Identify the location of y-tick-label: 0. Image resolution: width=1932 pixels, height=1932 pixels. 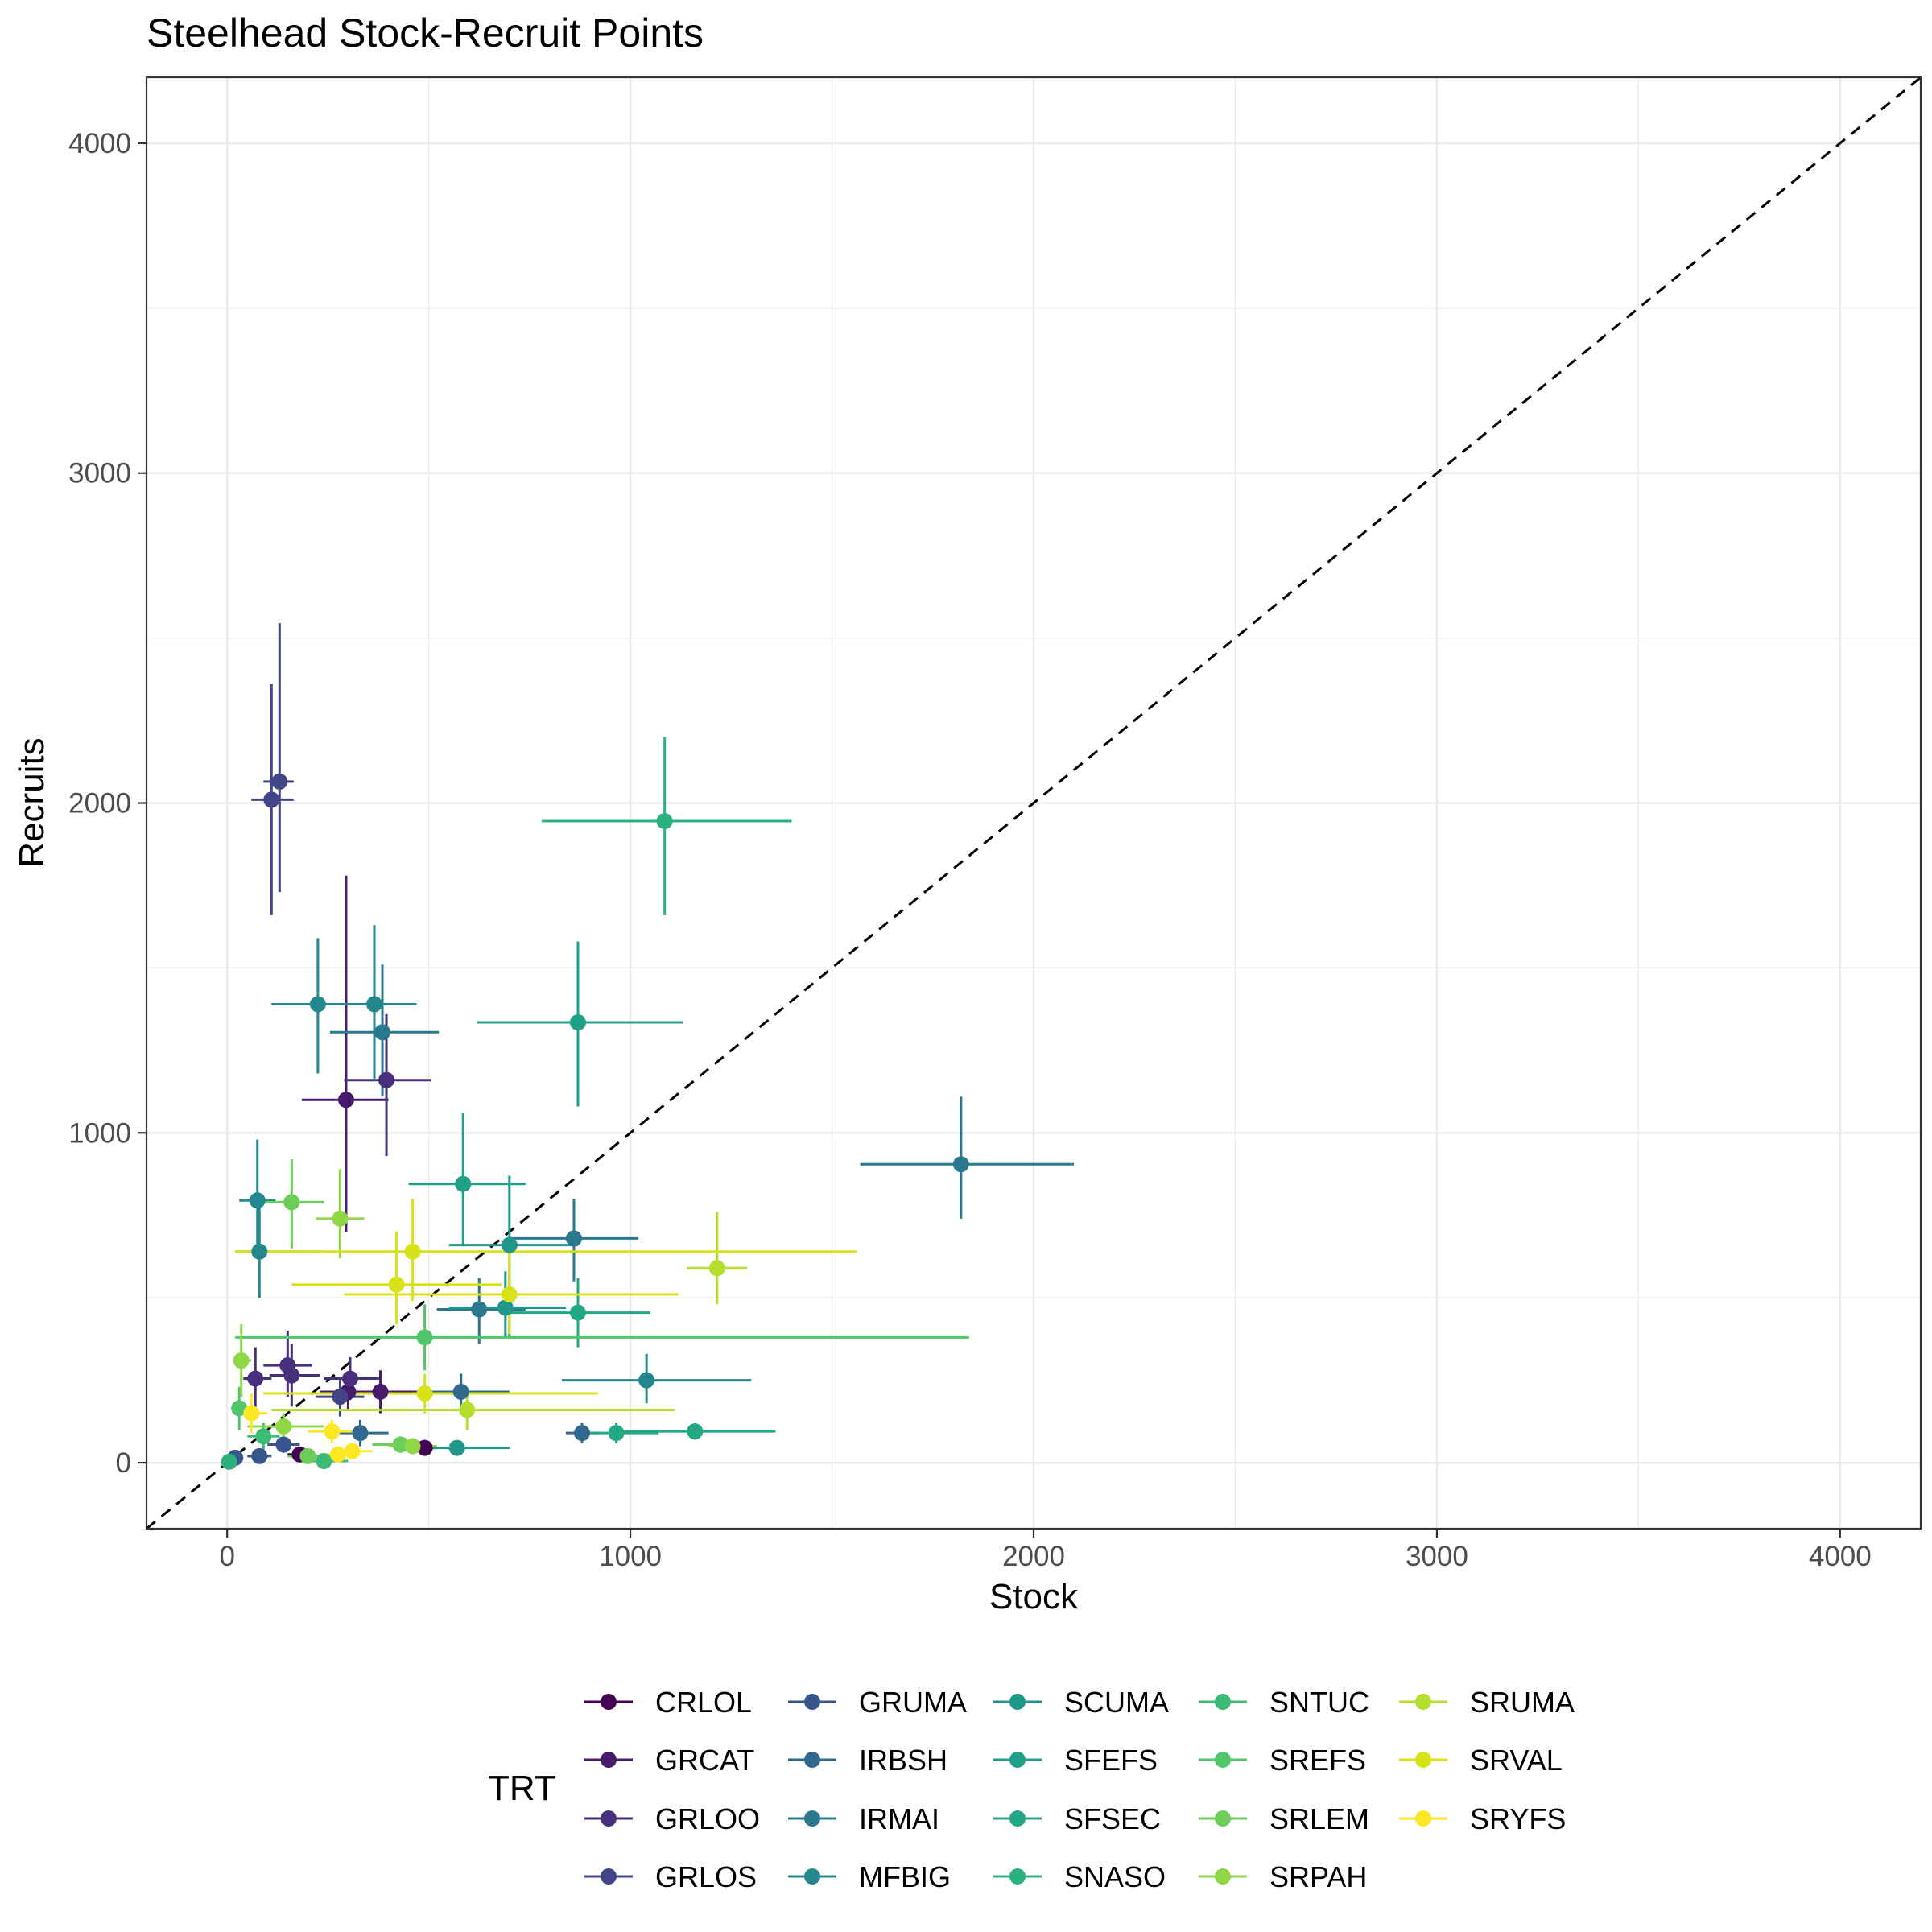
(123, 1463).